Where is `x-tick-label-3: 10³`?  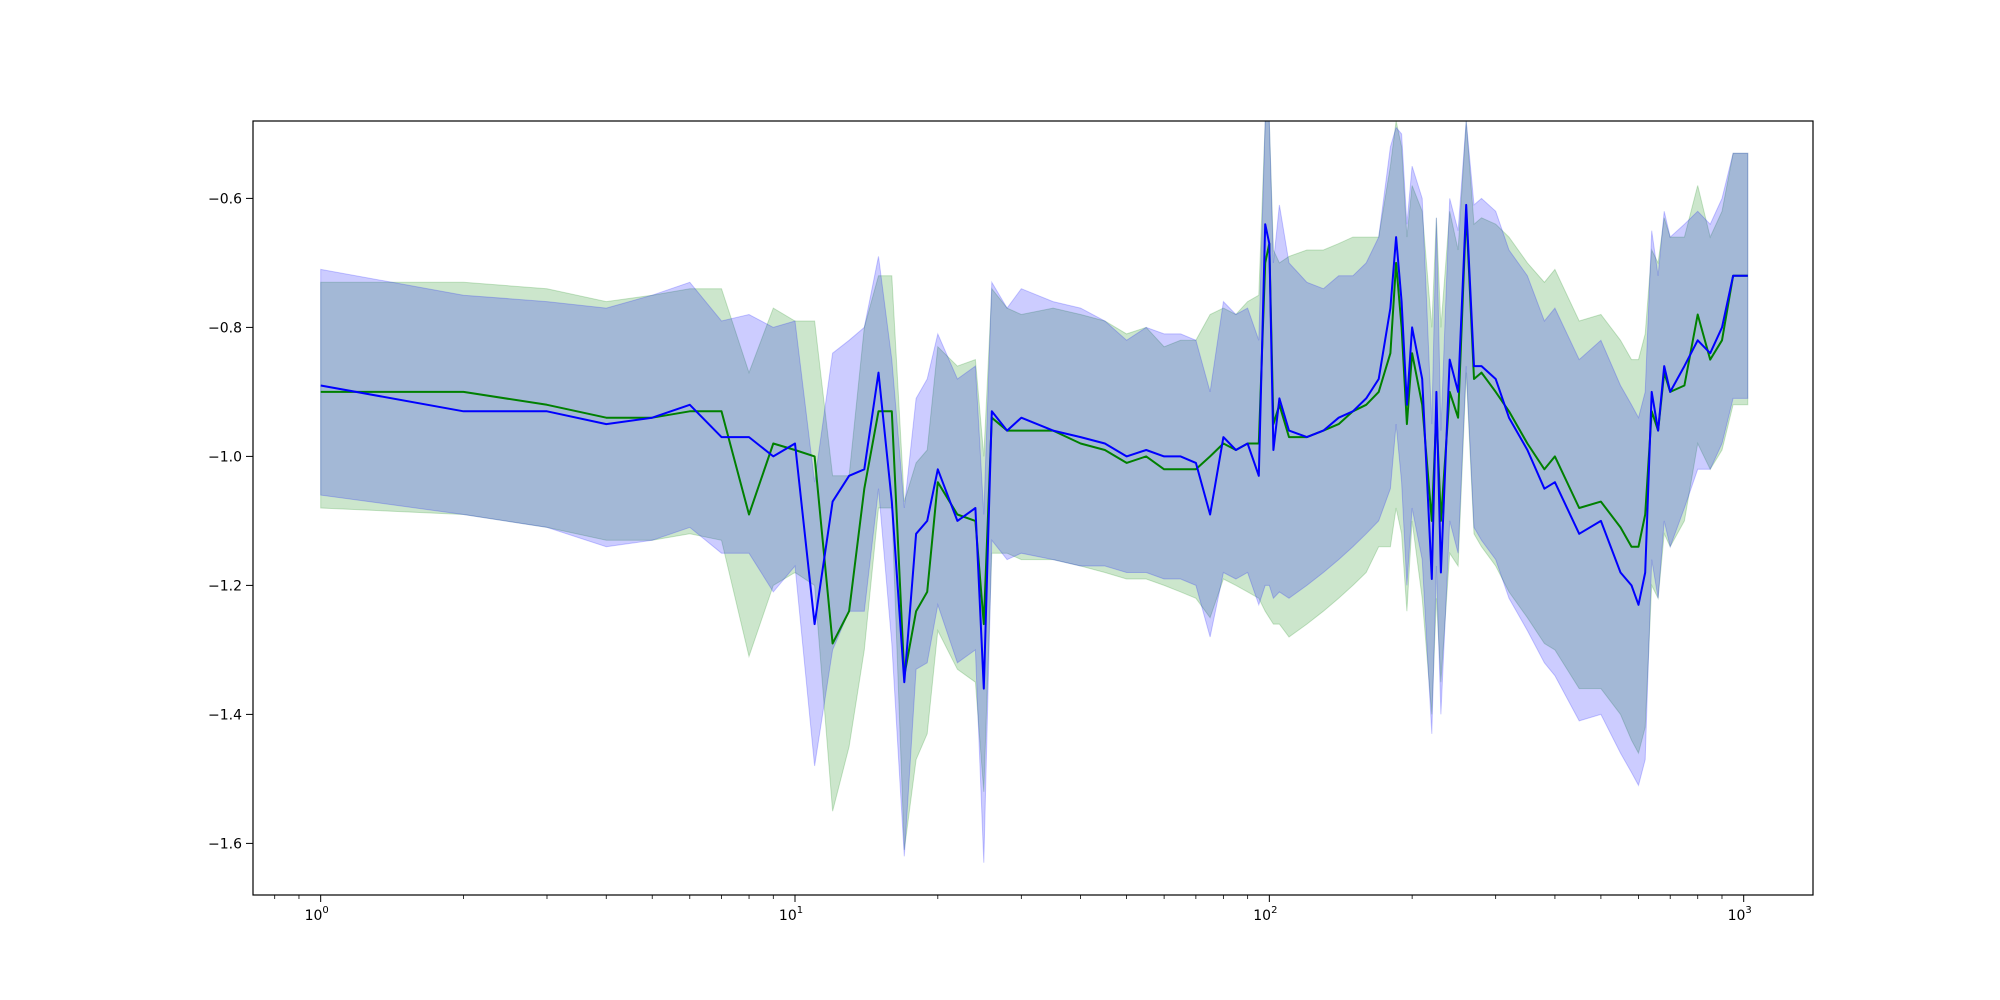 x-tick-label-3: 10³ is located at coordinates (1740, 914).